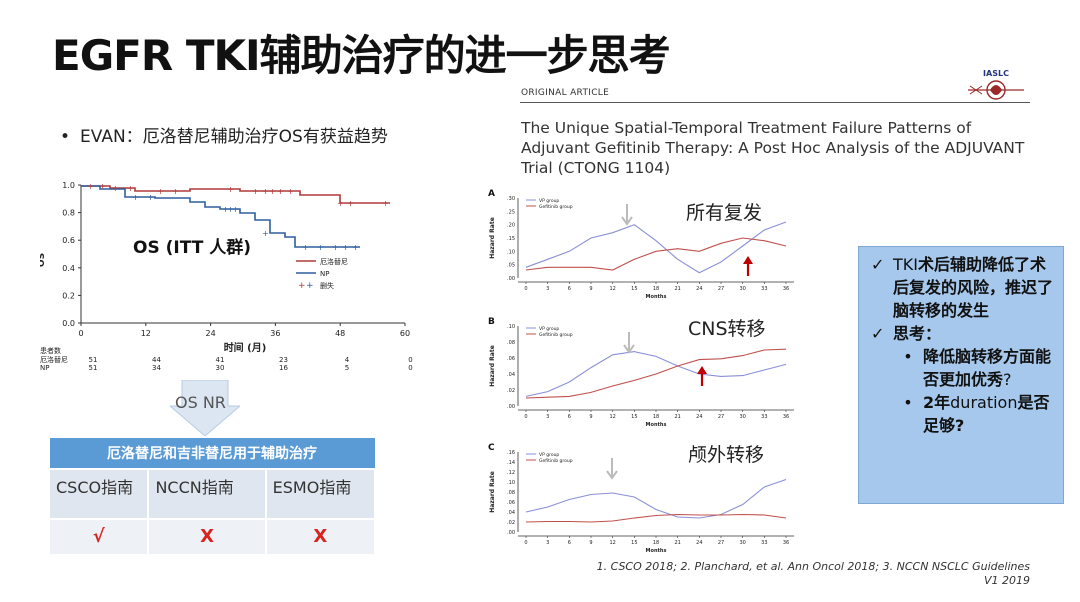 The width and height of the screenshot is (1080, 602). What do you see at coordinates (986, 414) in the screenshot?
I see `conclusion-sub-2-rest: 是否足够?` at bounding box center [986, 414].